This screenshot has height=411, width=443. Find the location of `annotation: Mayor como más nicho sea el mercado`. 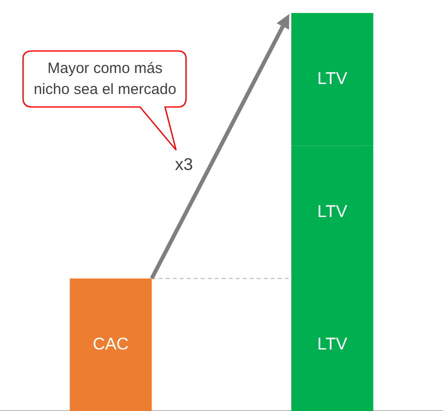

annotation: Mayor como más nicho sea el mercado is located at coordinates (105, 79).